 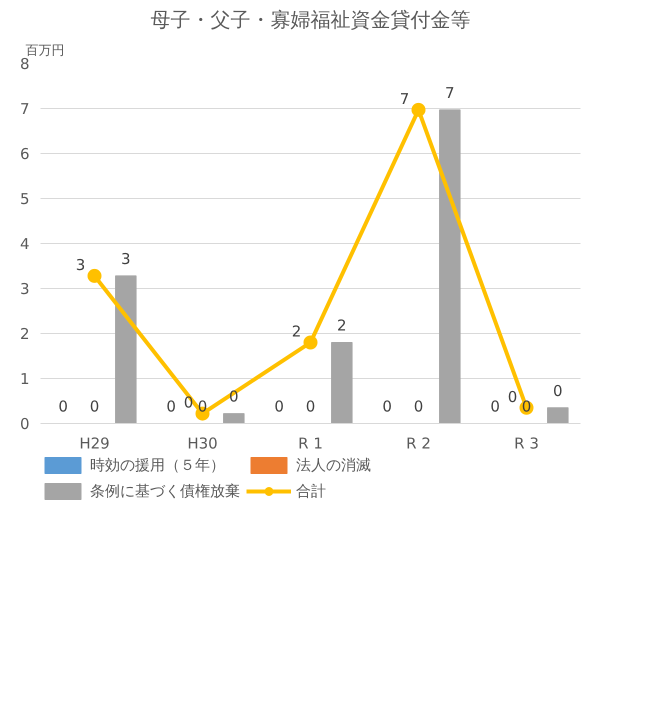 I want to click on x-tick-label: R 3, so click(x=526, y=443).